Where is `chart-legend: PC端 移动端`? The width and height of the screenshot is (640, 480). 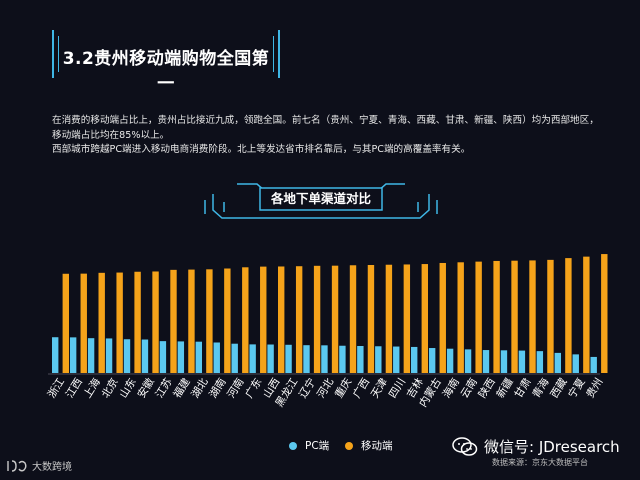
chart-legend: PC端 移动端 is located at coordinates (320, 446).